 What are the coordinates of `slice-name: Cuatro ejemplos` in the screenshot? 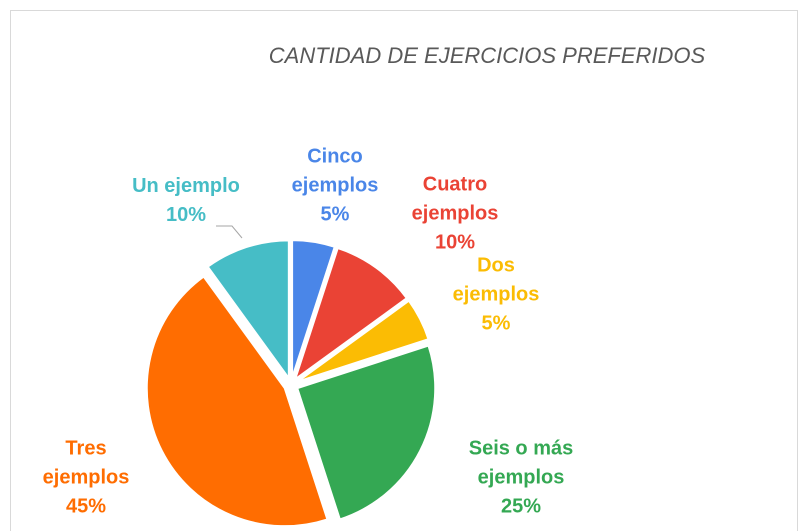 It's located at (455, 199).